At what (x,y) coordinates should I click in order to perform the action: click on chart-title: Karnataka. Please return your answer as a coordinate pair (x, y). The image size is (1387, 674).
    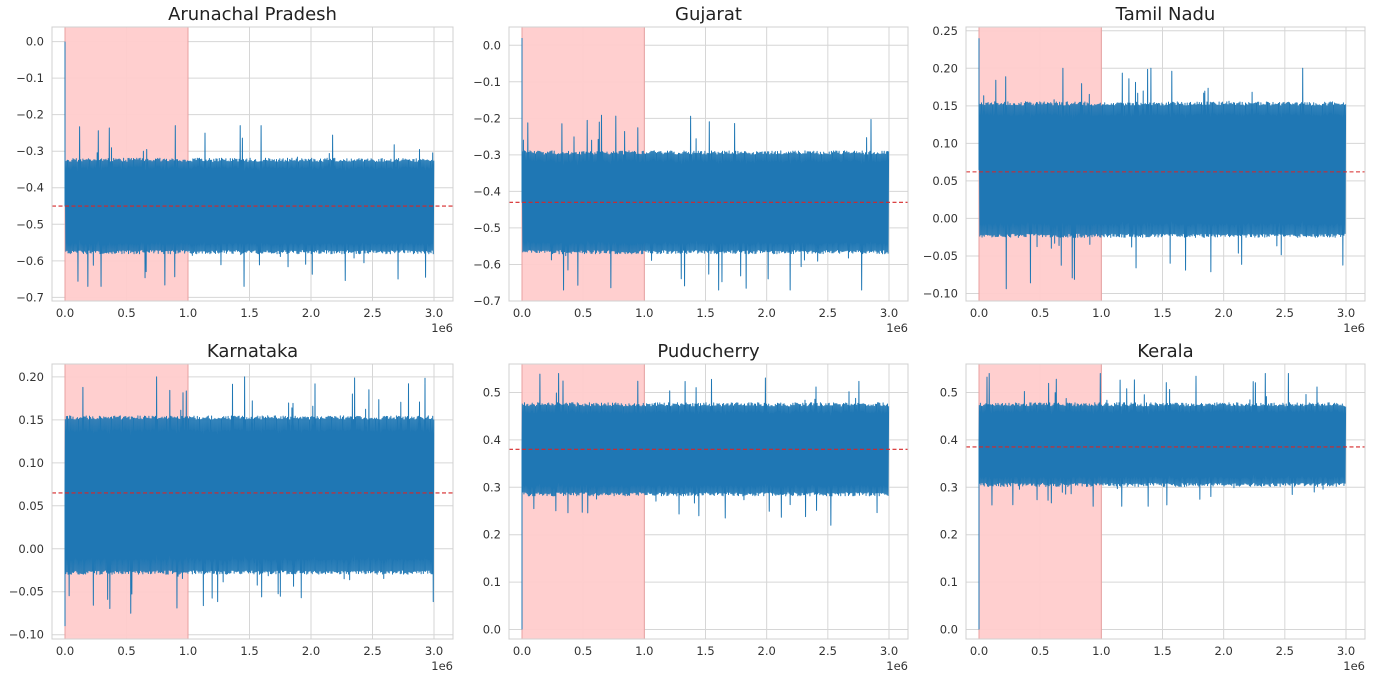
    Looking at the image, I should click on (252, 351).